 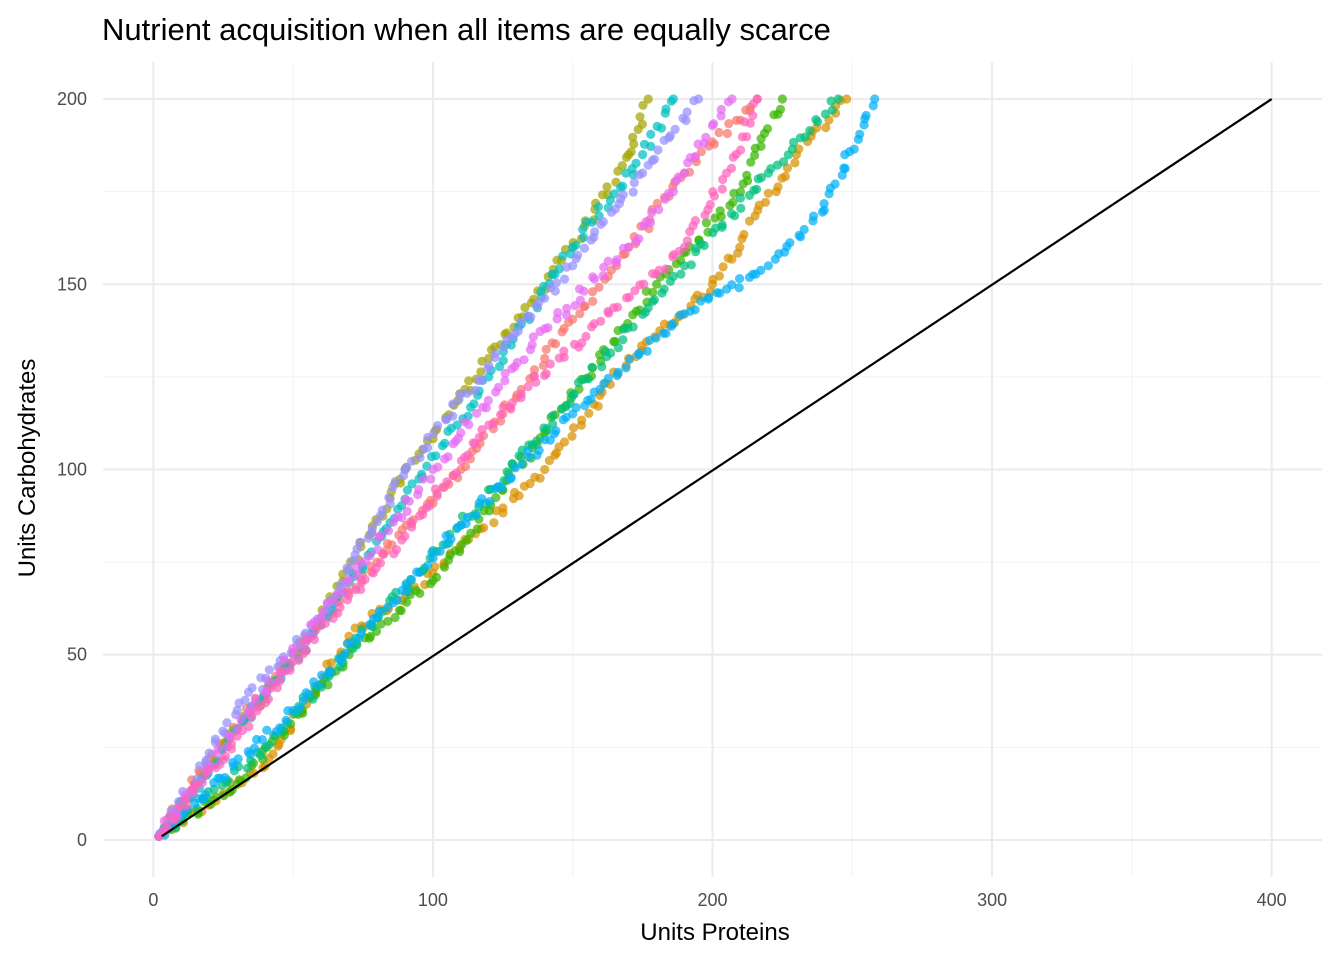 I want to click on y-tick-label: 150, so click(x=72, y=284).